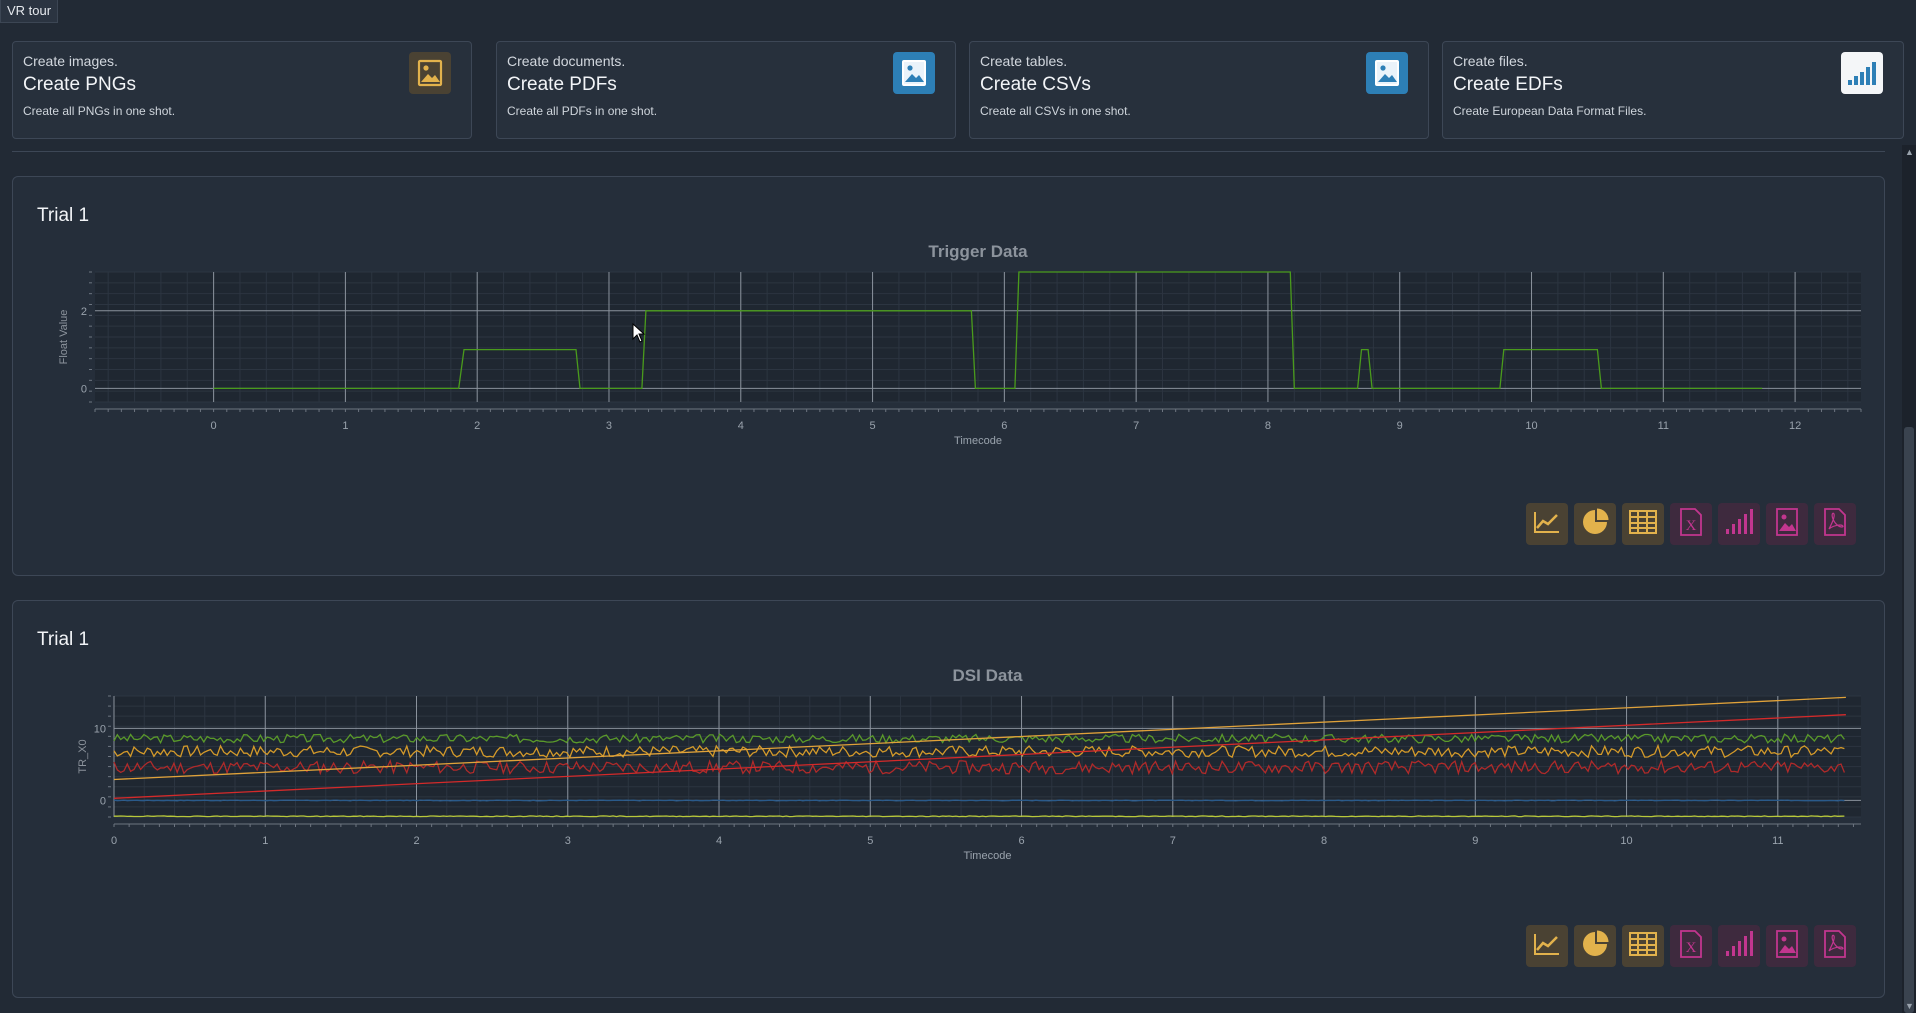 The height and width of the screenshot is (1013, 1916). I want to click on x-tick-label: 3, so click(609, 426).